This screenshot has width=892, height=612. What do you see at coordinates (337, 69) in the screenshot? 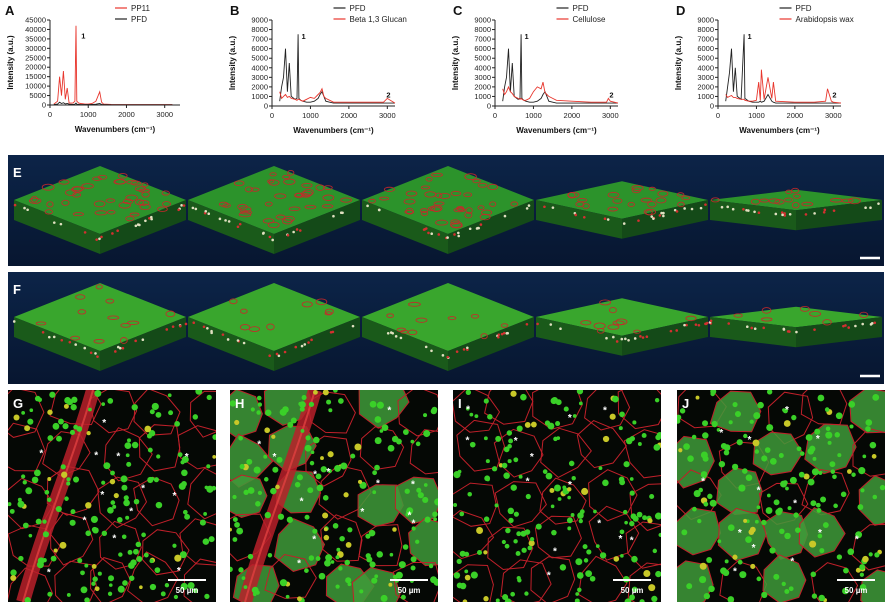
I see `spectrum-line` at bounding box center [337, 69].